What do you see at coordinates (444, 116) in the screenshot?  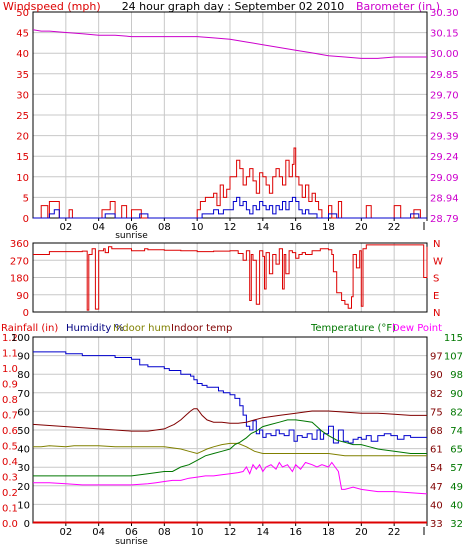 I see `barometer-y-tick-label: 29.55` at bounding box center [444, 116].